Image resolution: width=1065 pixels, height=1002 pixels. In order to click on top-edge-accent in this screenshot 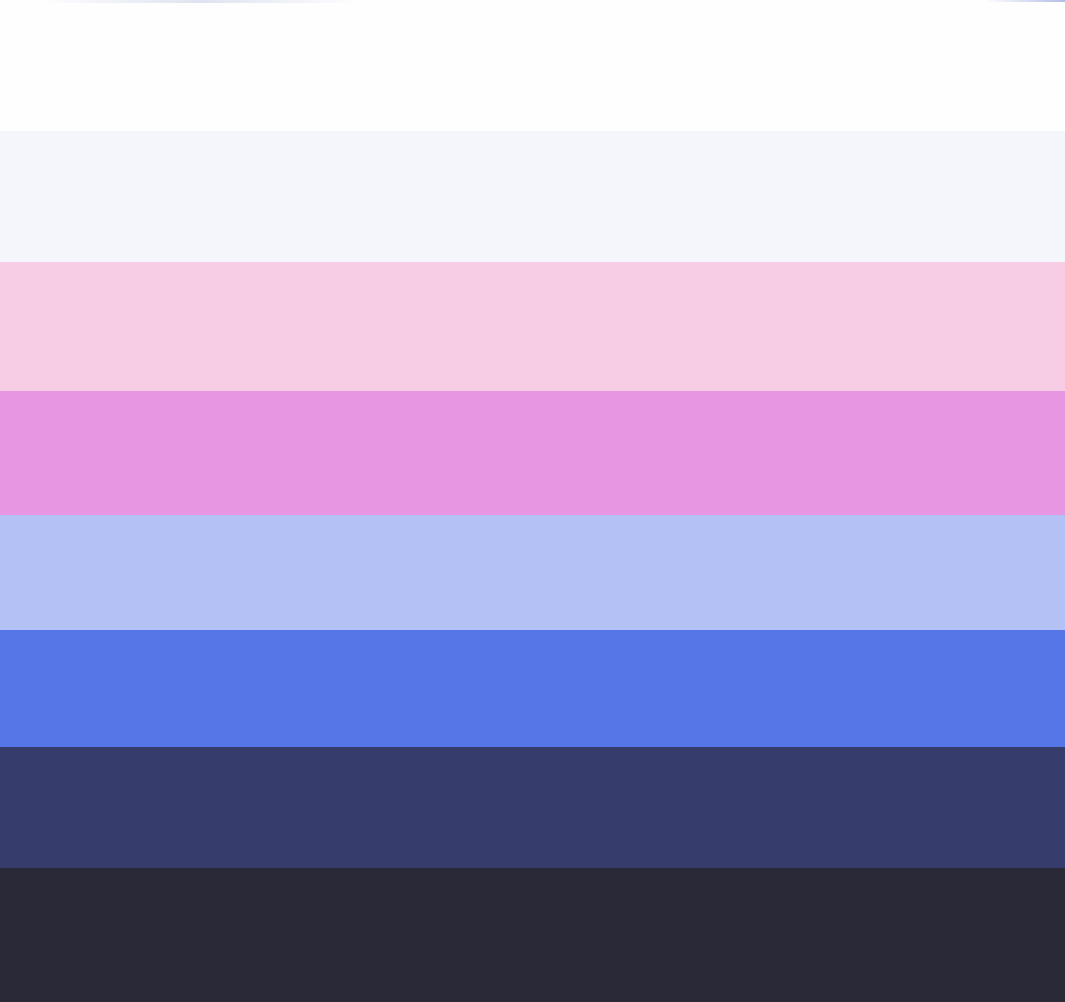, I will do `click(1025, 1)`.